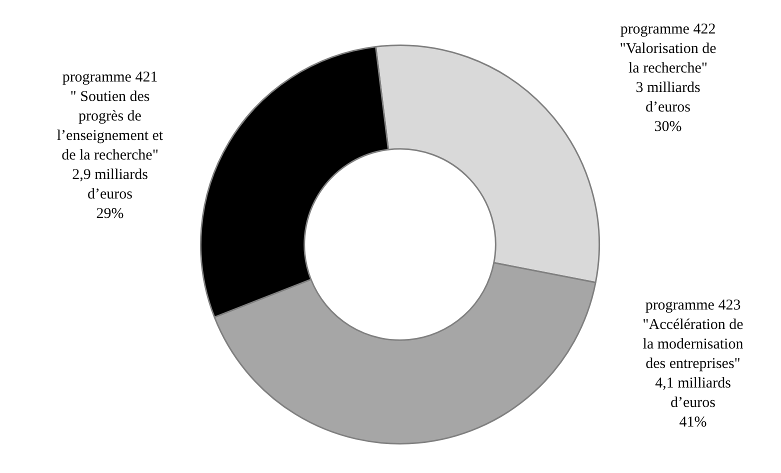  What do you see at coordinates (110, 116) in the screenshot?
I see `slice-label: programme 421 " Soutien des progrès de l’enseignement et de la recherche"` at bounding box center [110, 116].